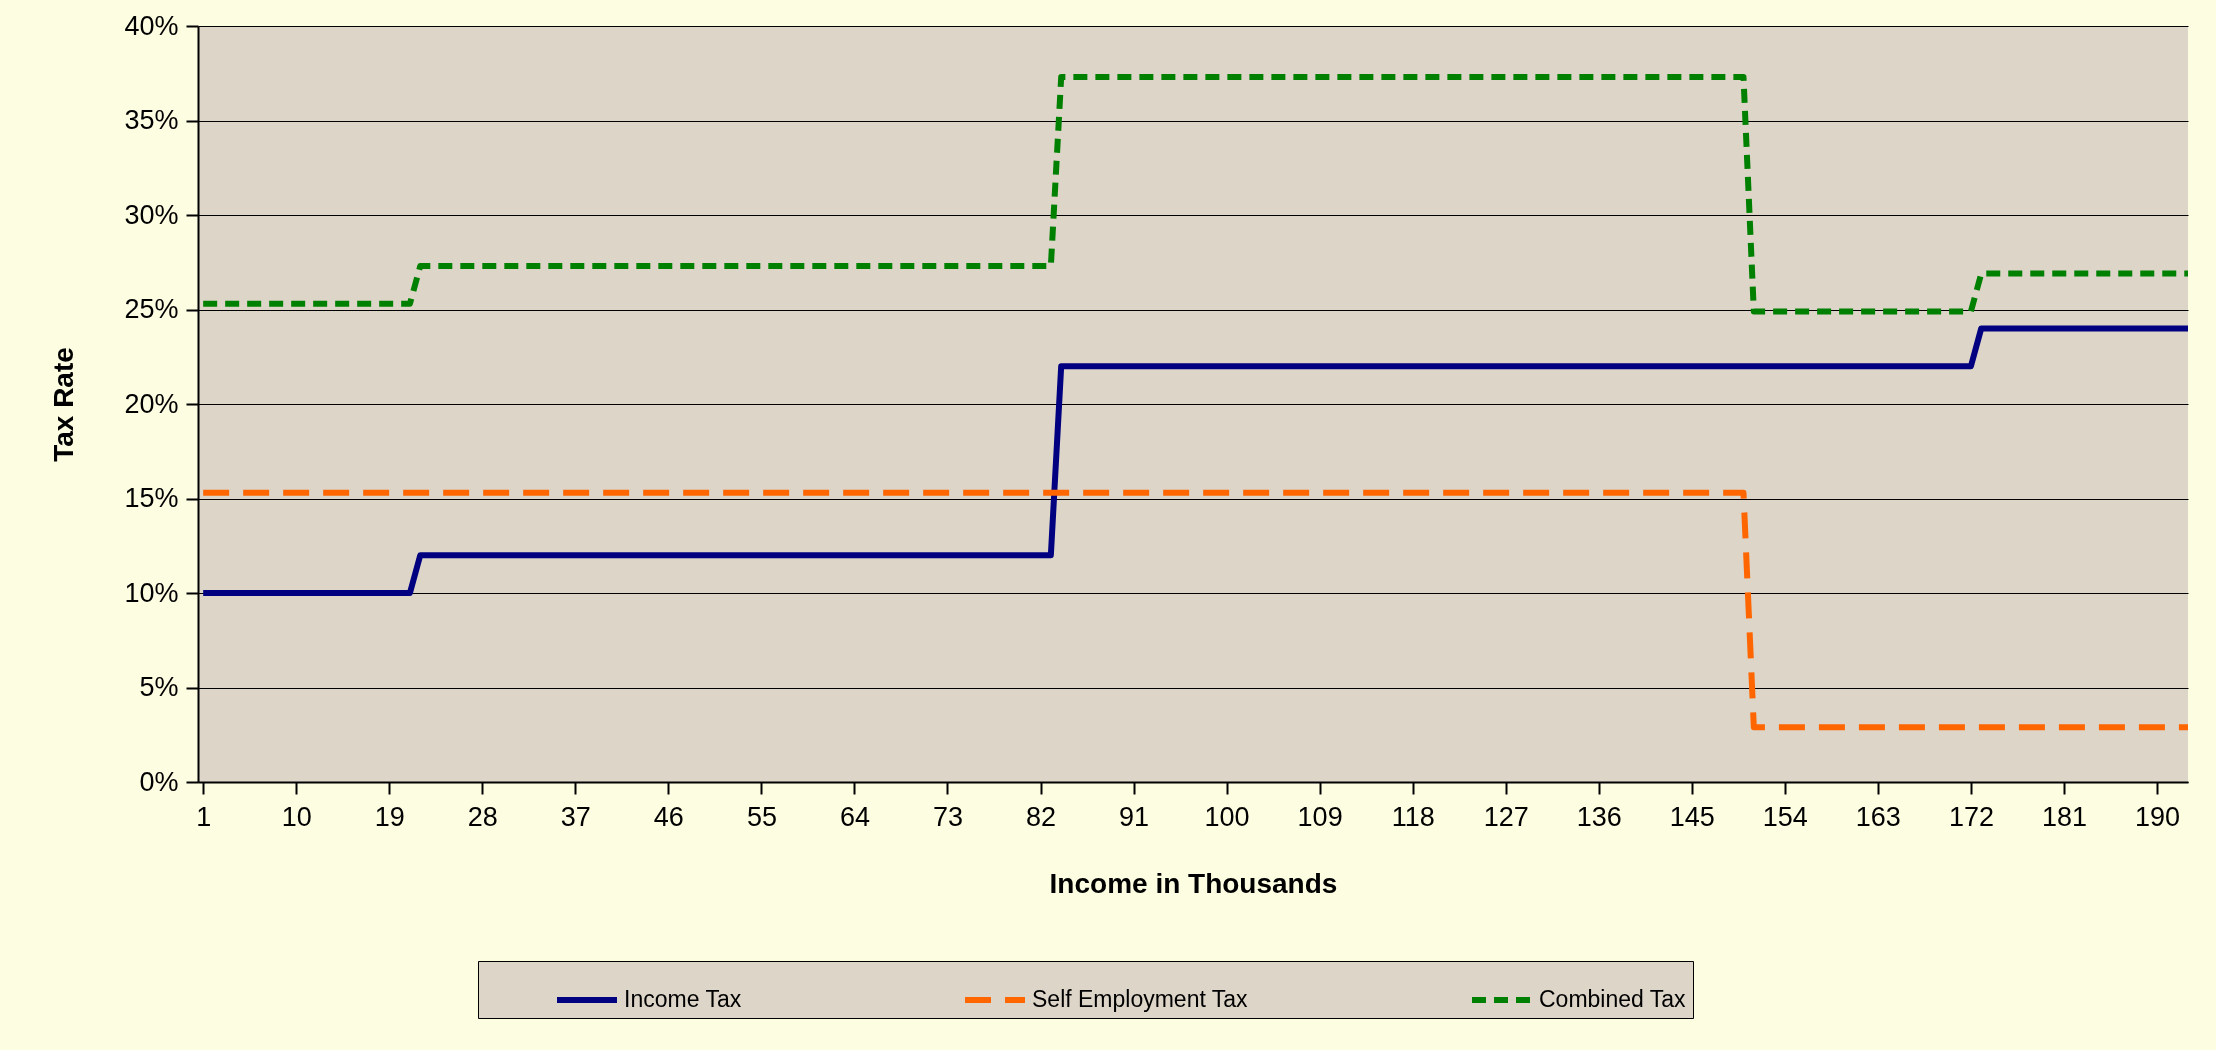 The width and height of the screenshot is (2216, 1050). Describe the element at coordinates (159, 687) in the screenshot. I see `y-tick-label: 5%` at that location.